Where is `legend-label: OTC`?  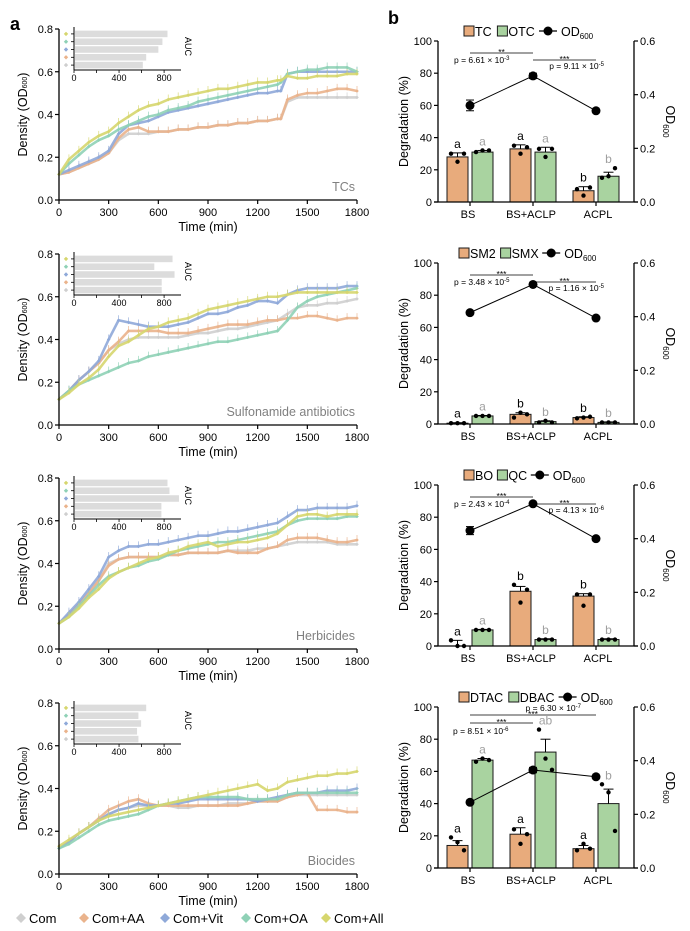 legend-label: OTC is located at coordinates (521, 32).